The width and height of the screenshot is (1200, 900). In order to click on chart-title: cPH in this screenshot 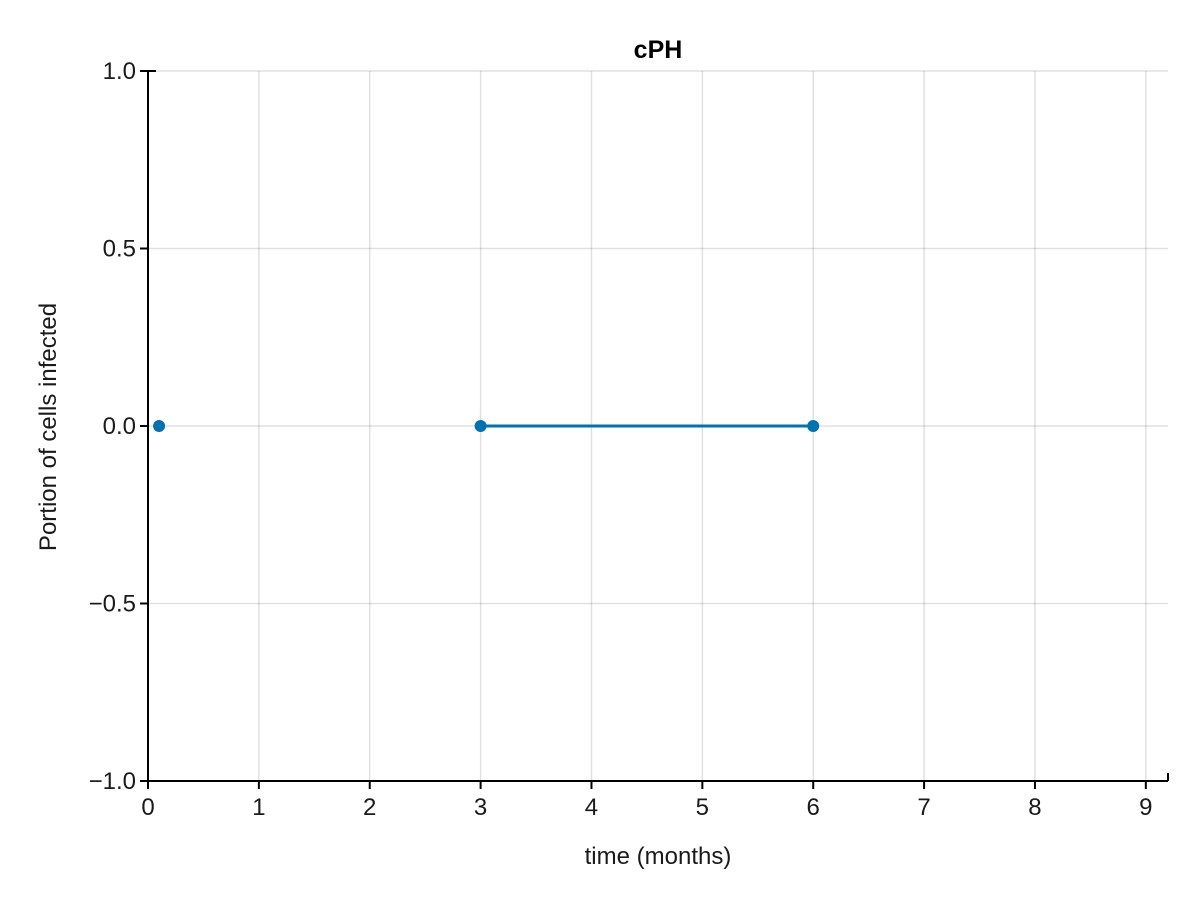, I will do `click(658, 50)`.